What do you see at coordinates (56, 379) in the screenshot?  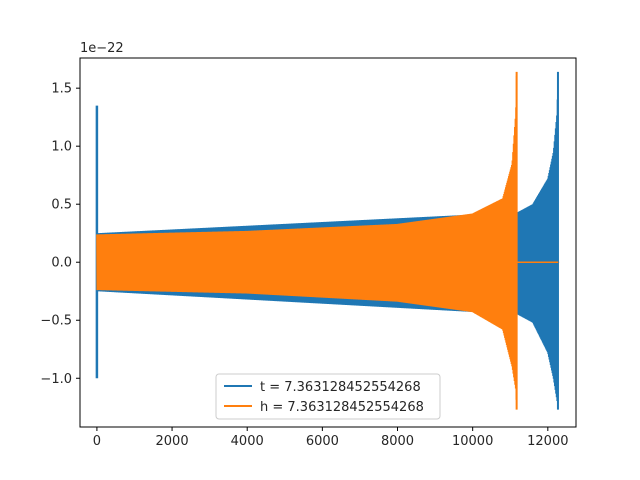 I see `y-tick-label-0: −1.0` at bounding box center [56, 379].